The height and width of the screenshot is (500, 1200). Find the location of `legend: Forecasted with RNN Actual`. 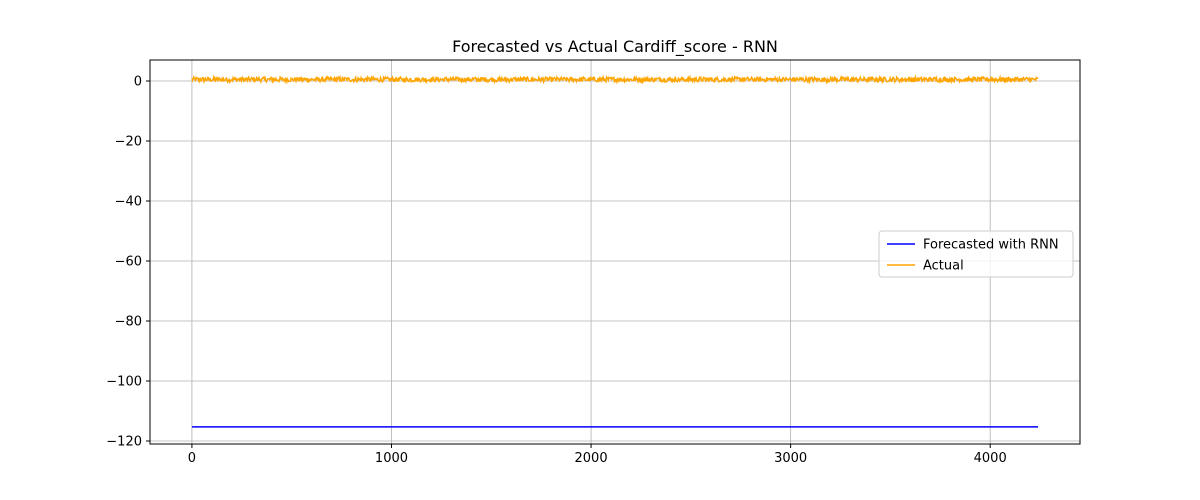

legend: Forecasted with RNN Actual is located at coordinates (976, 254).